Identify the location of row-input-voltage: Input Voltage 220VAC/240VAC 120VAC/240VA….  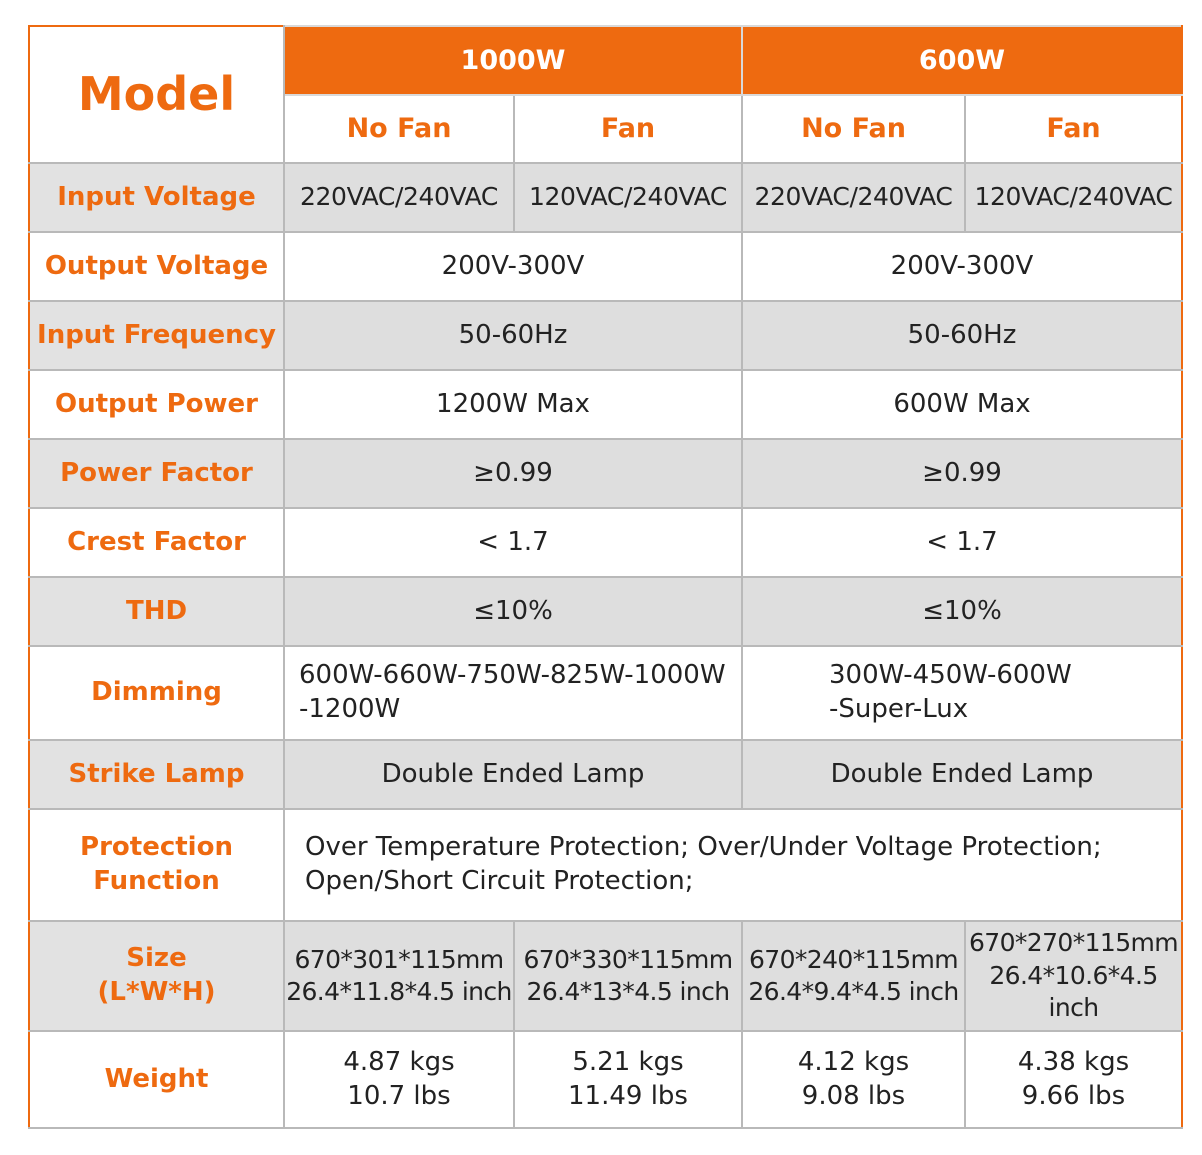
(605, 197).